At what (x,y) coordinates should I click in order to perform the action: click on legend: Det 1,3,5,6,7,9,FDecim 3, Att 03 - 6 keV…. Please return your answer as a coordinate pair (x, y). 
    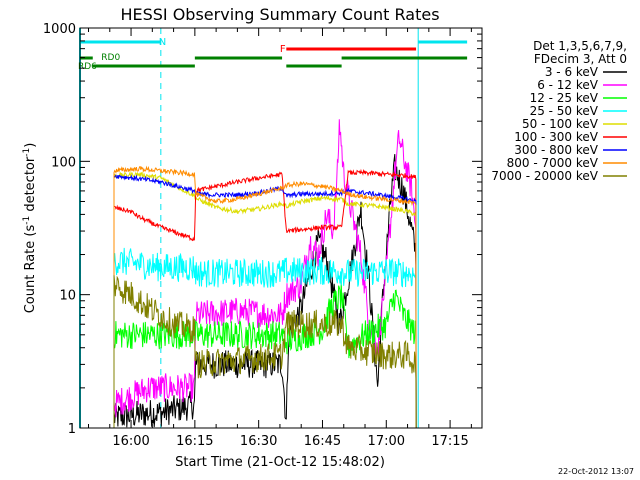
    Looking at the image, I should click on (559, 111).